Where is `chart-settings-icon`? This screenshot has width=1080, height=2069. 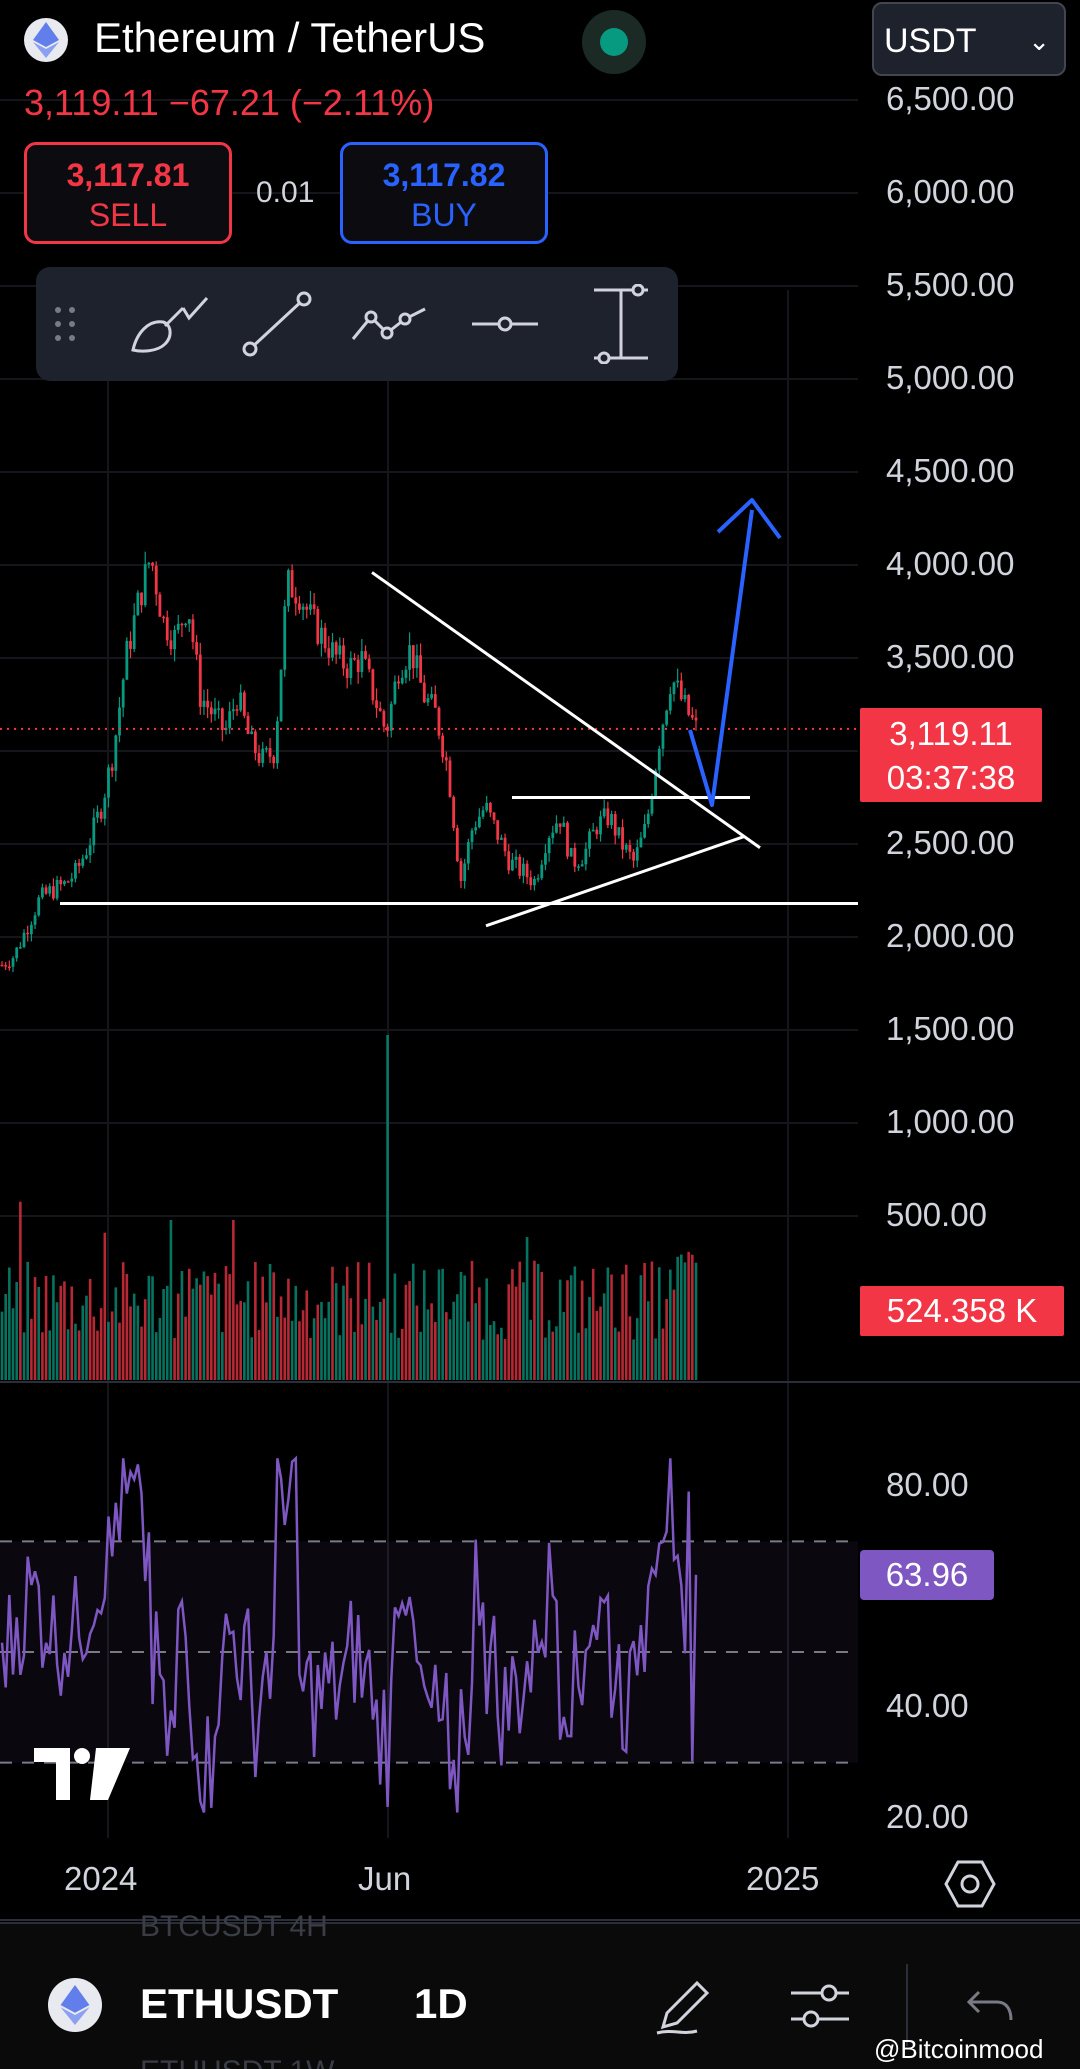 chart-settings-icon is located at coordinates (970, 1884).